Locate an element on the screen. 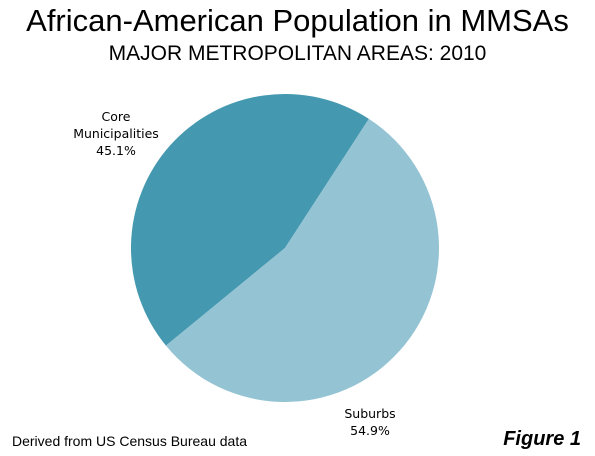 The width and height of the screenshot is (595, 456). slice-label-suburbs: Suburbs 54.9% is located at coordinates (369, 422).